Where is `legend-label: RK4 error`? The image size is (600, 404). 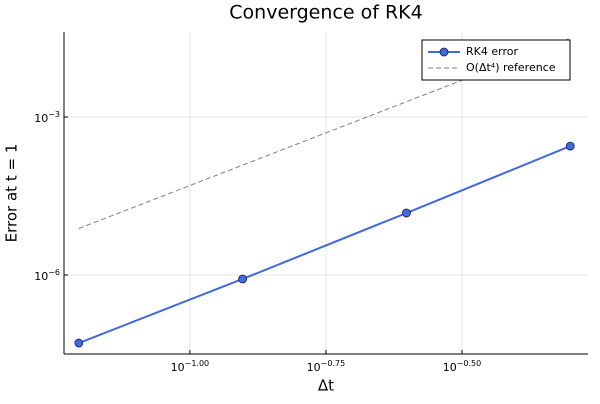 legend-label: RK4 error is located at coordinates (492, 51).